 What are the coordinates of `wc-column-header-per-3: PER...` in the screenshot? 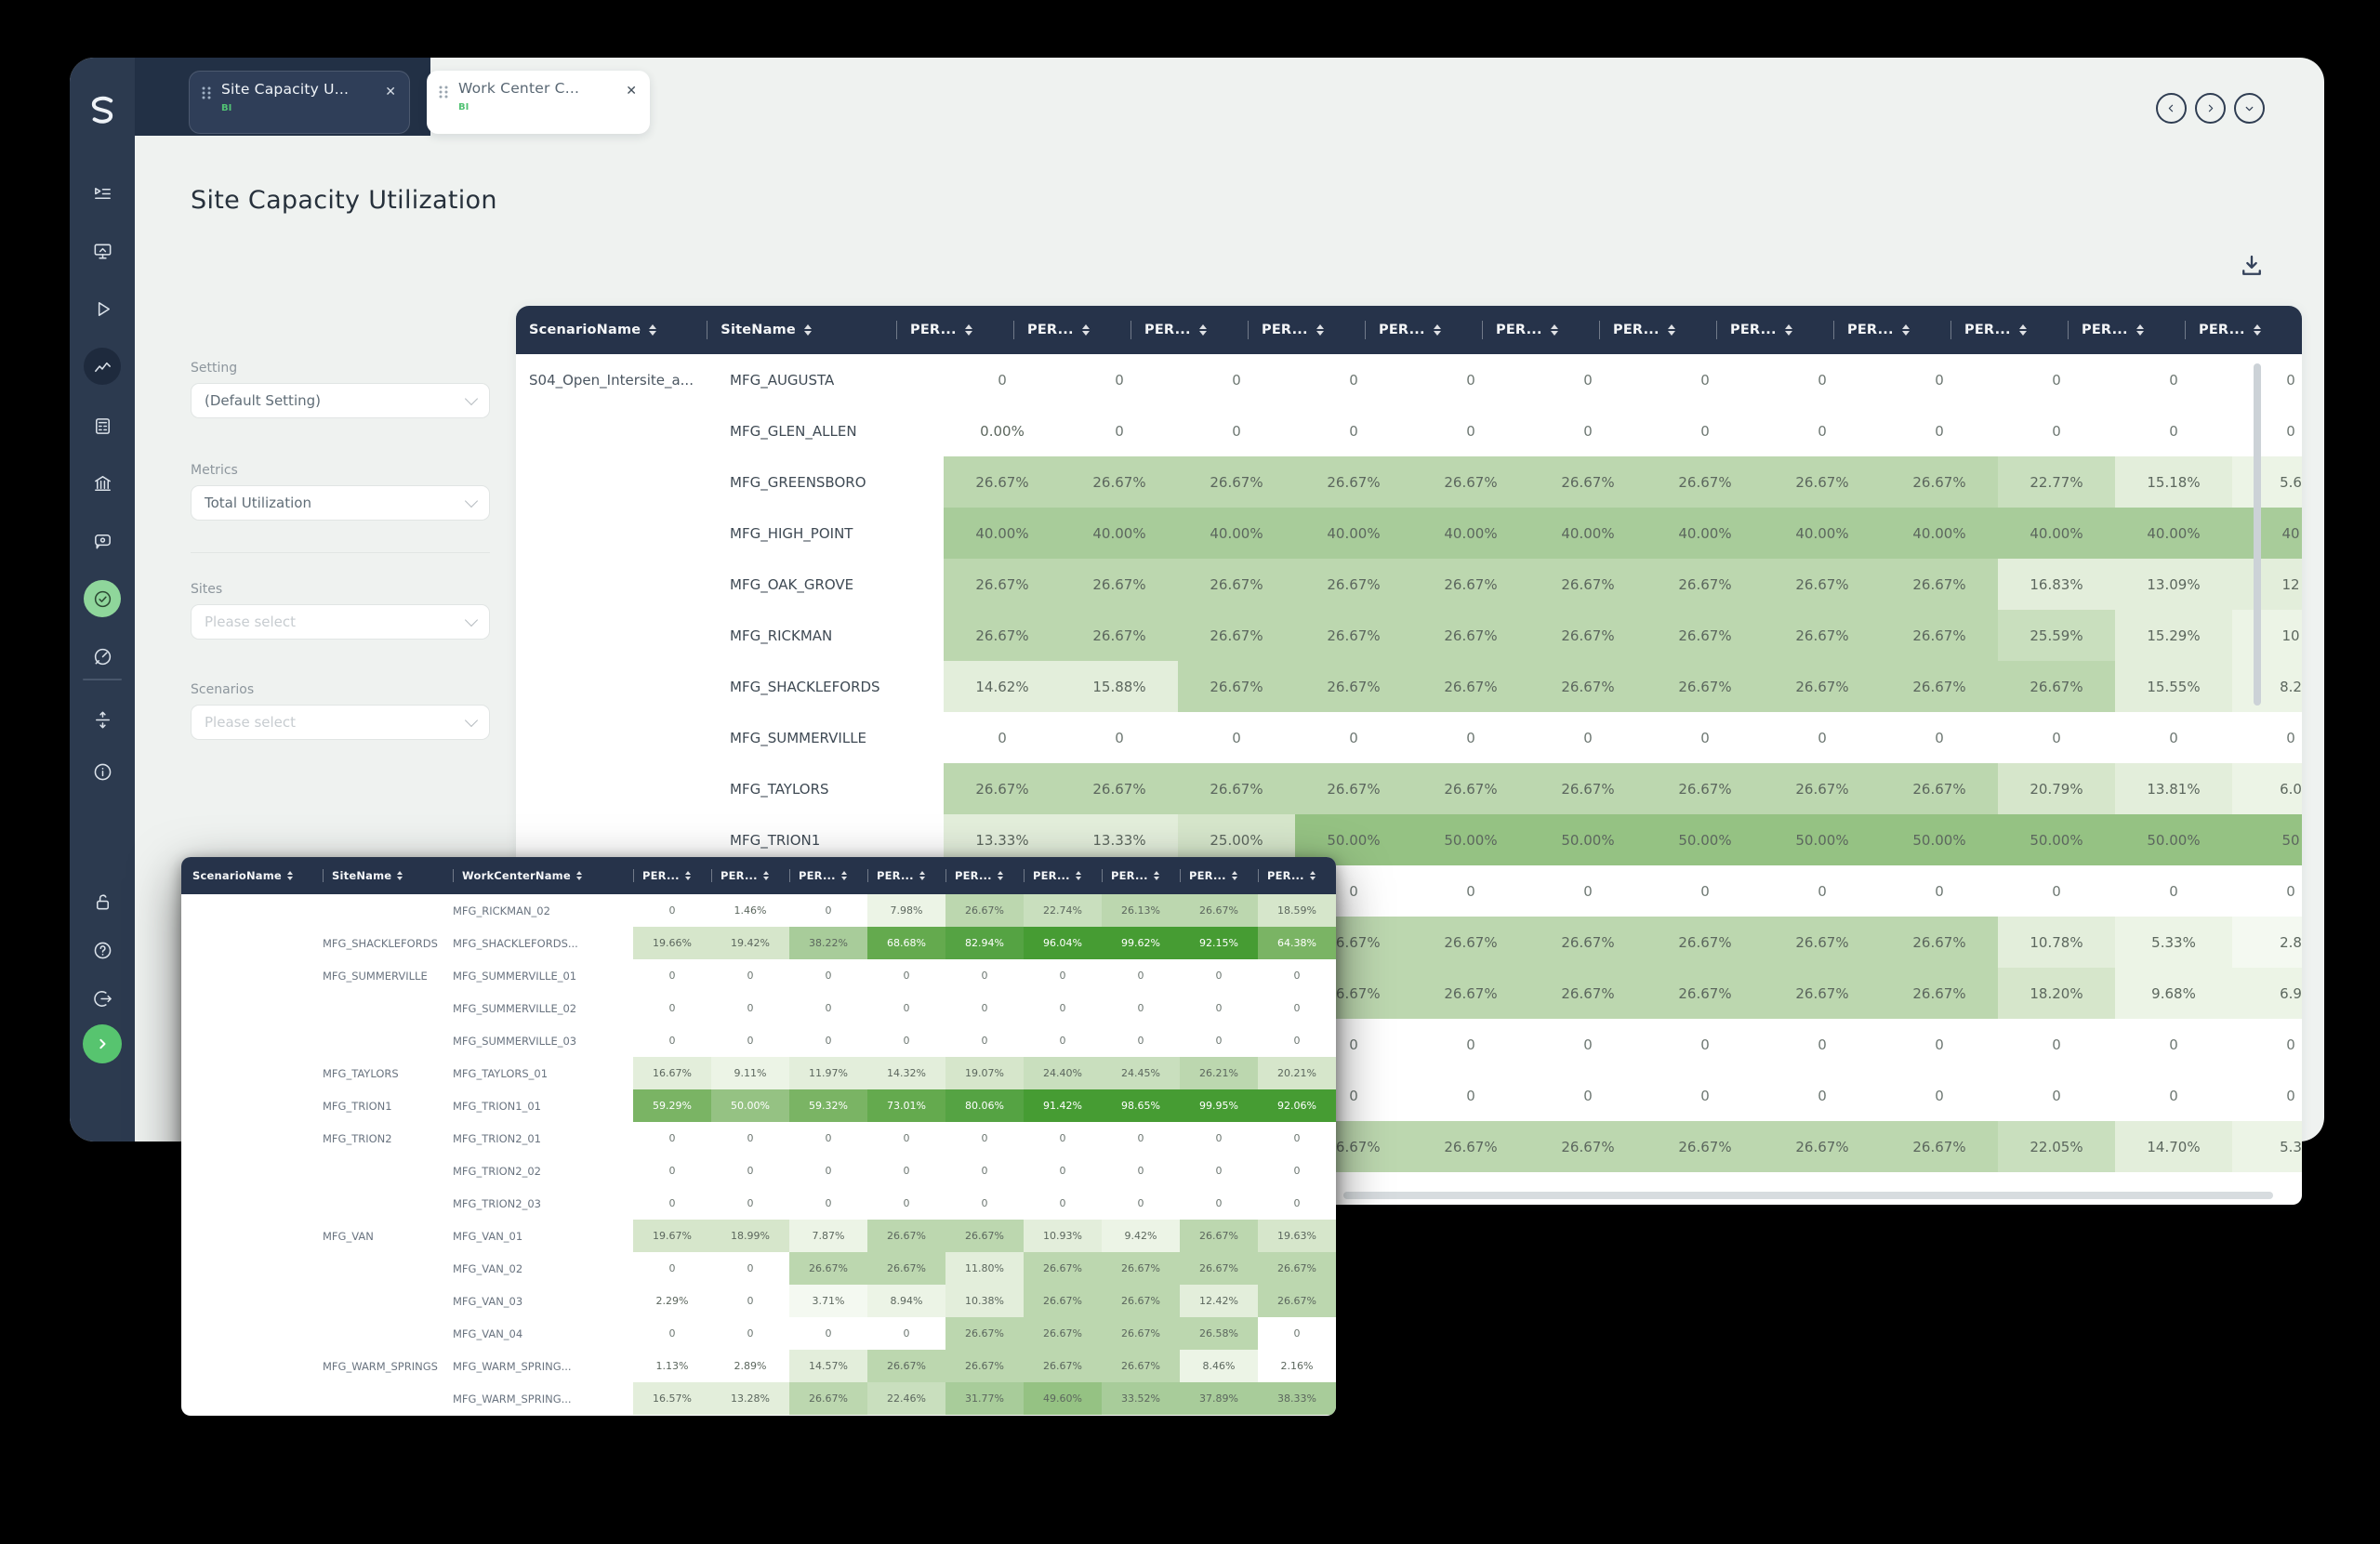 It's located at (828, 875).